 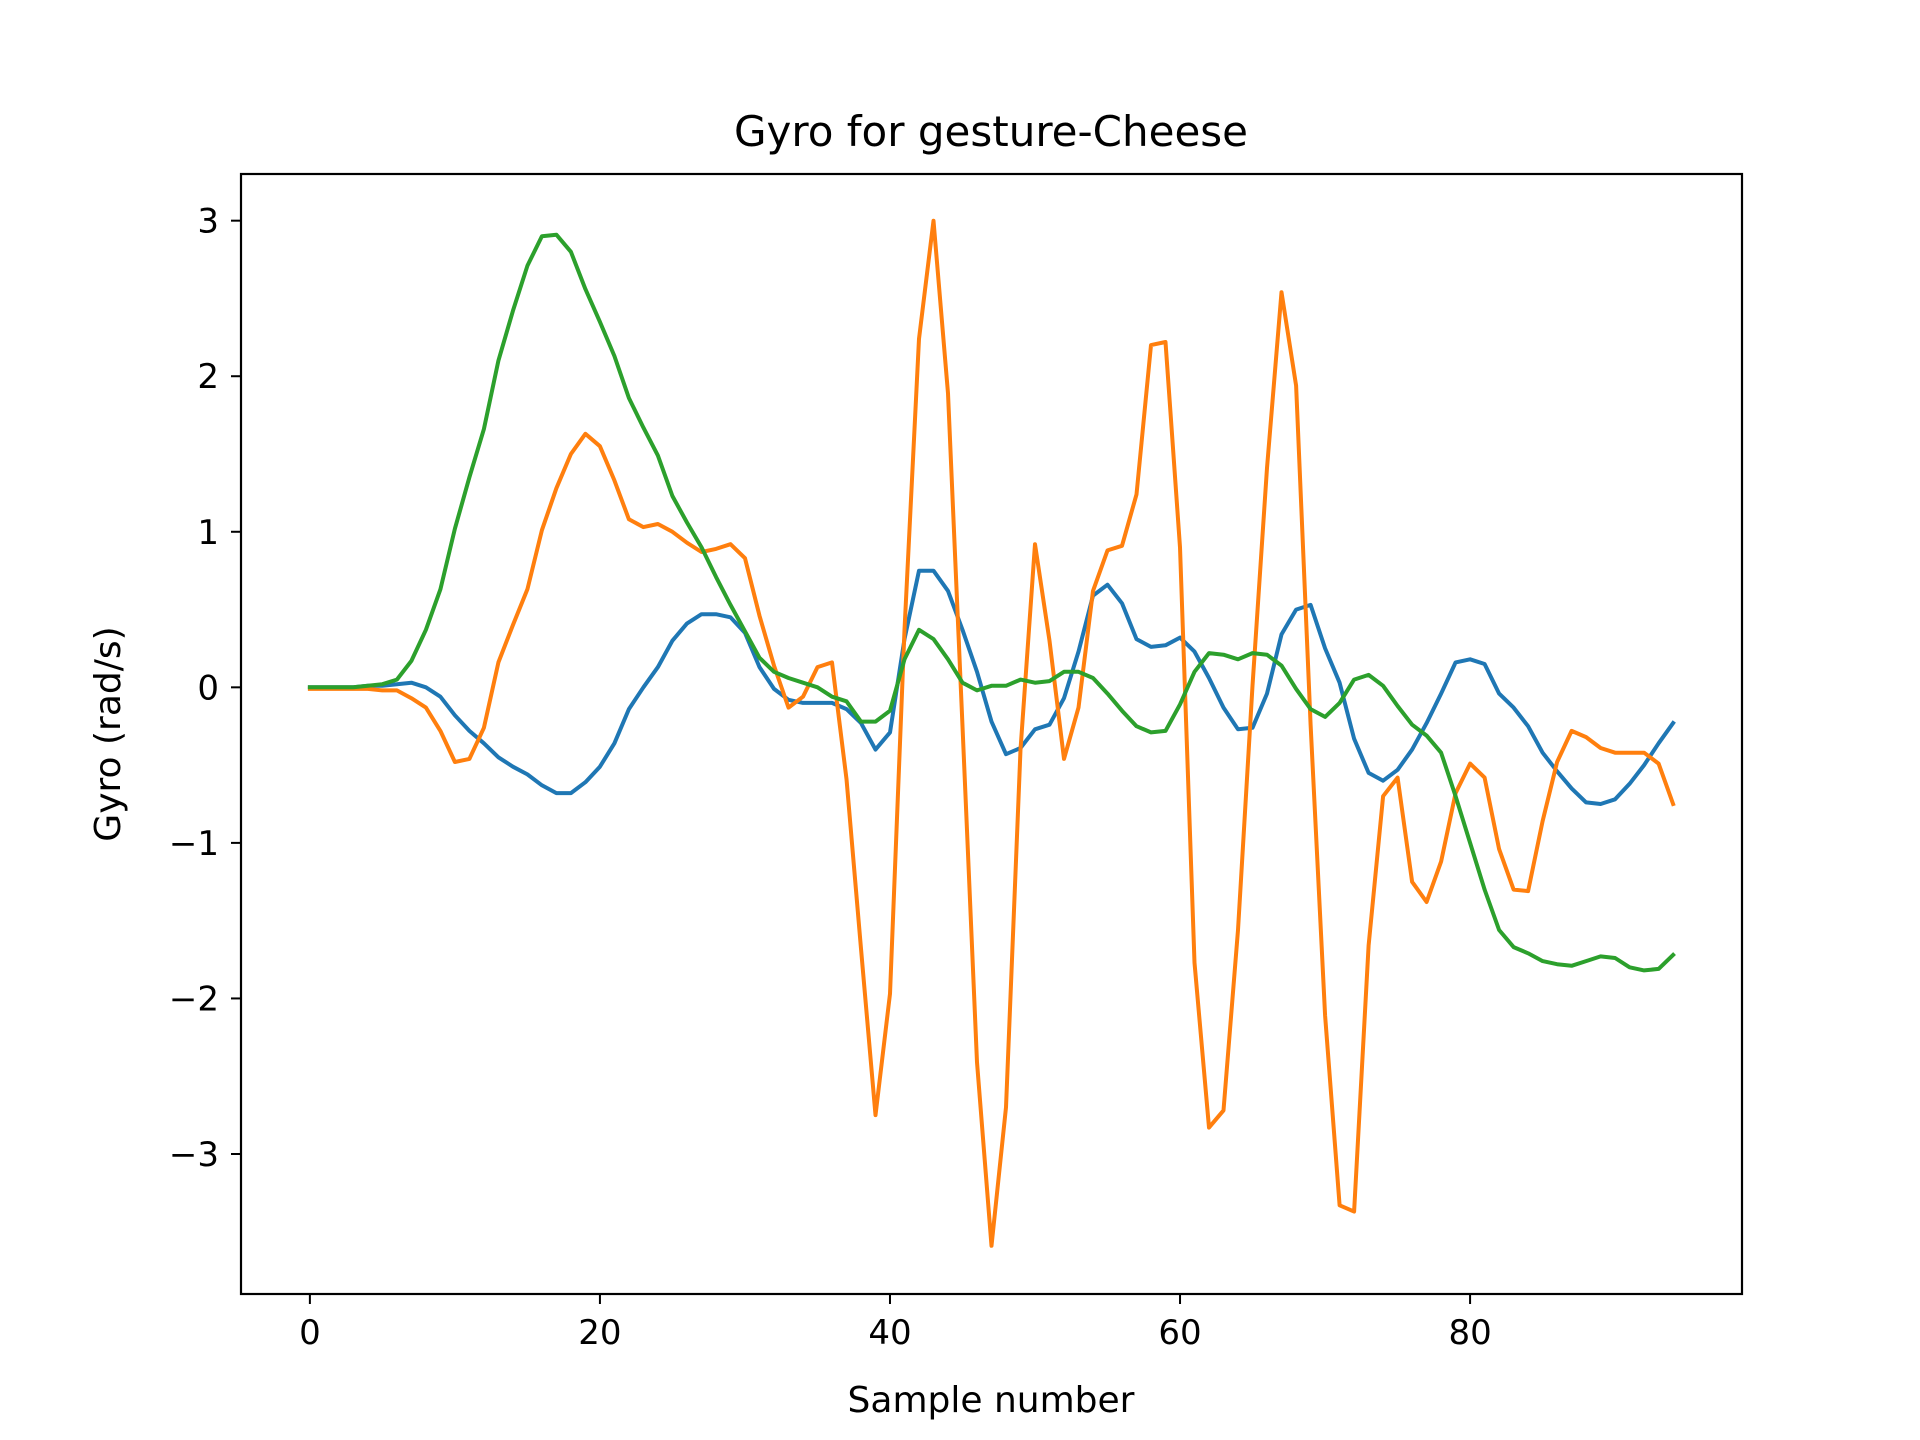 I want to click on x-axis: 0 20 40 60 80, so click(x=895, y=1323).